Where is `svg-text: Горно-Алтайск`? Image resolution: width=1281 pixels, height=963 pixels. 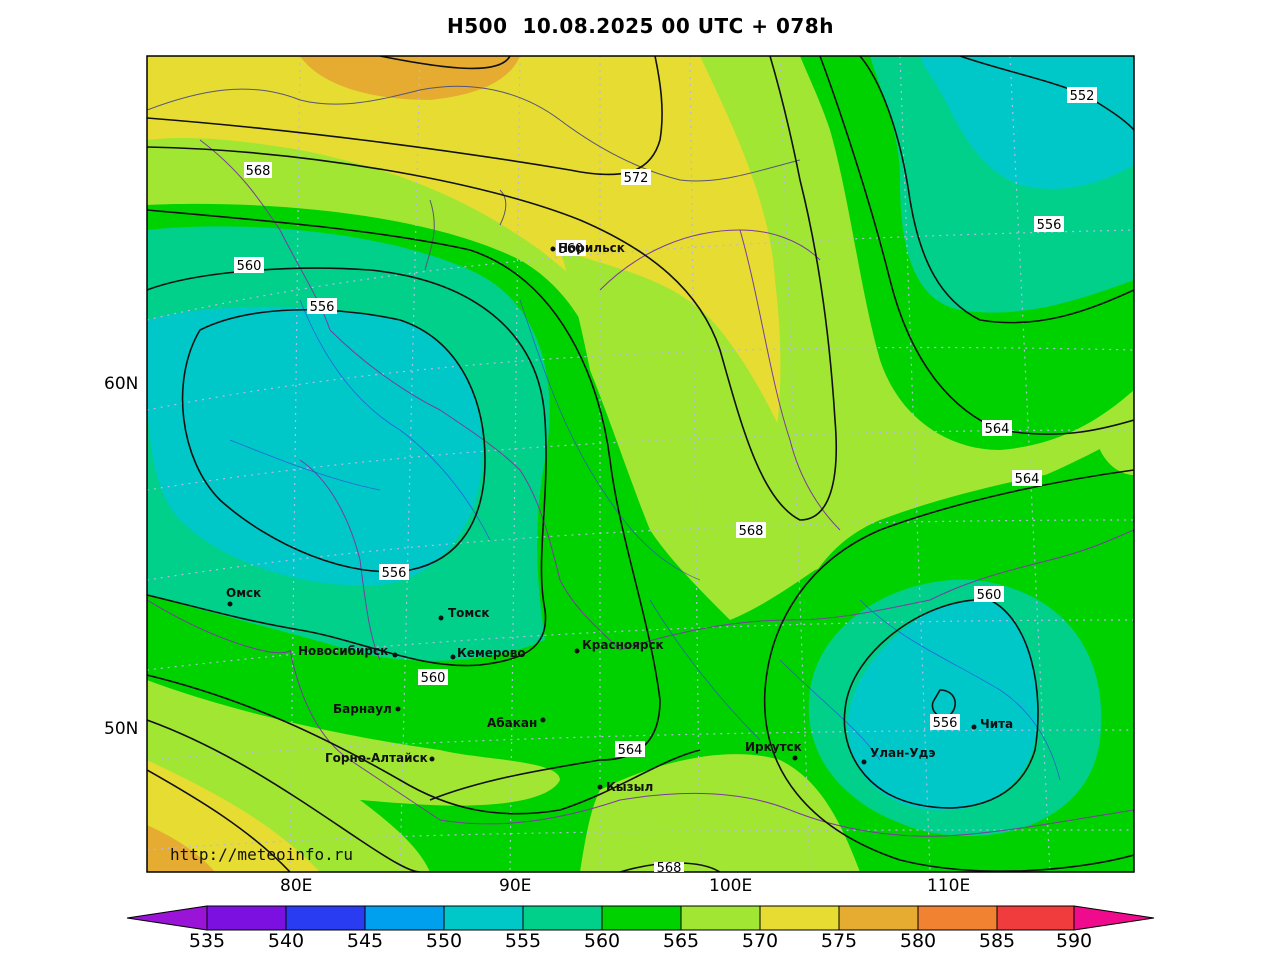
svg-text: Горно-Алтайск is located at coordinates (376, 758).